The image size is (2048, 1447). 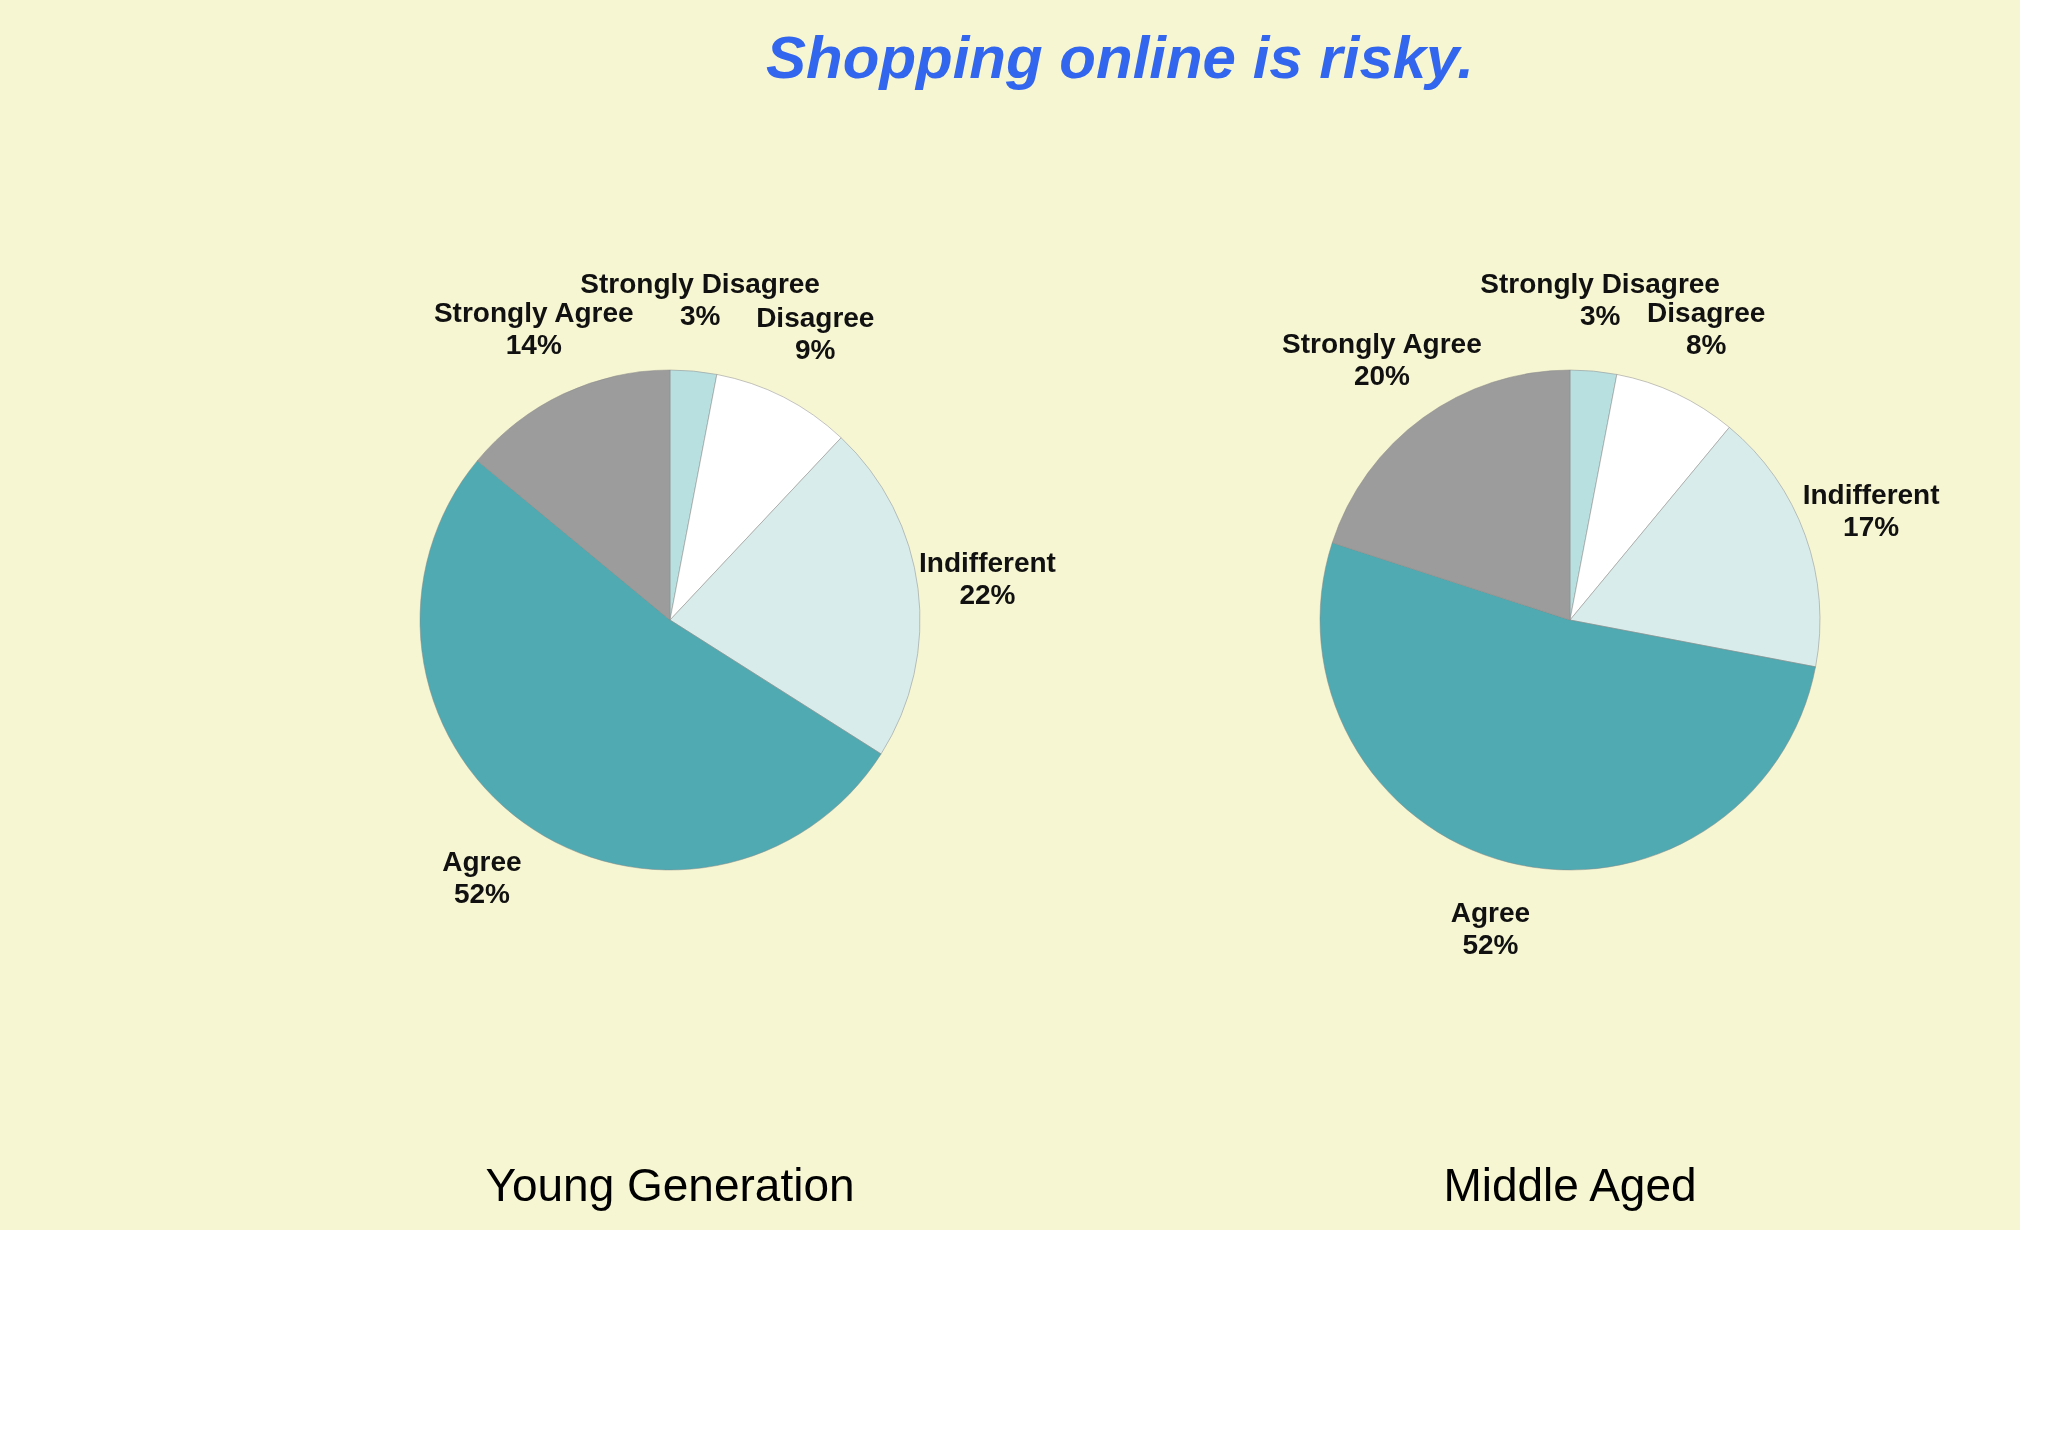 I want to click on text: Shopping online is risky., so click(x=1120, y=57).